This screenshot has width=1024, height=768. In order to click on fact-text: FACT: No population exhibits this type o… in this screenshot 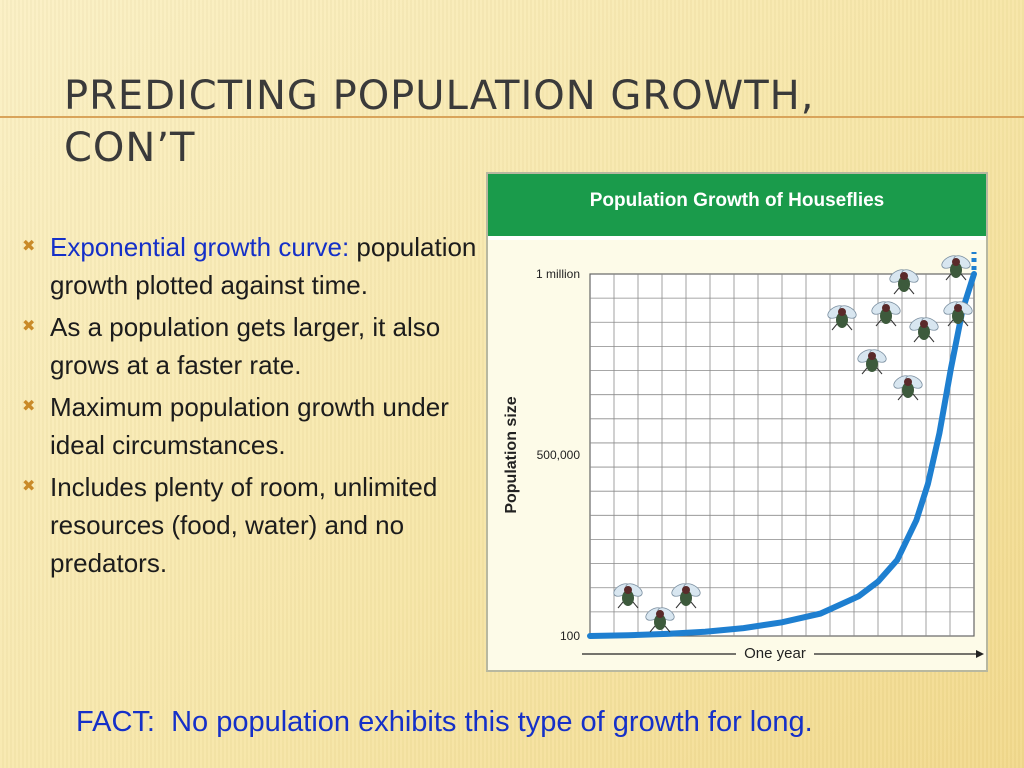, I will do `click(444, 722)`.